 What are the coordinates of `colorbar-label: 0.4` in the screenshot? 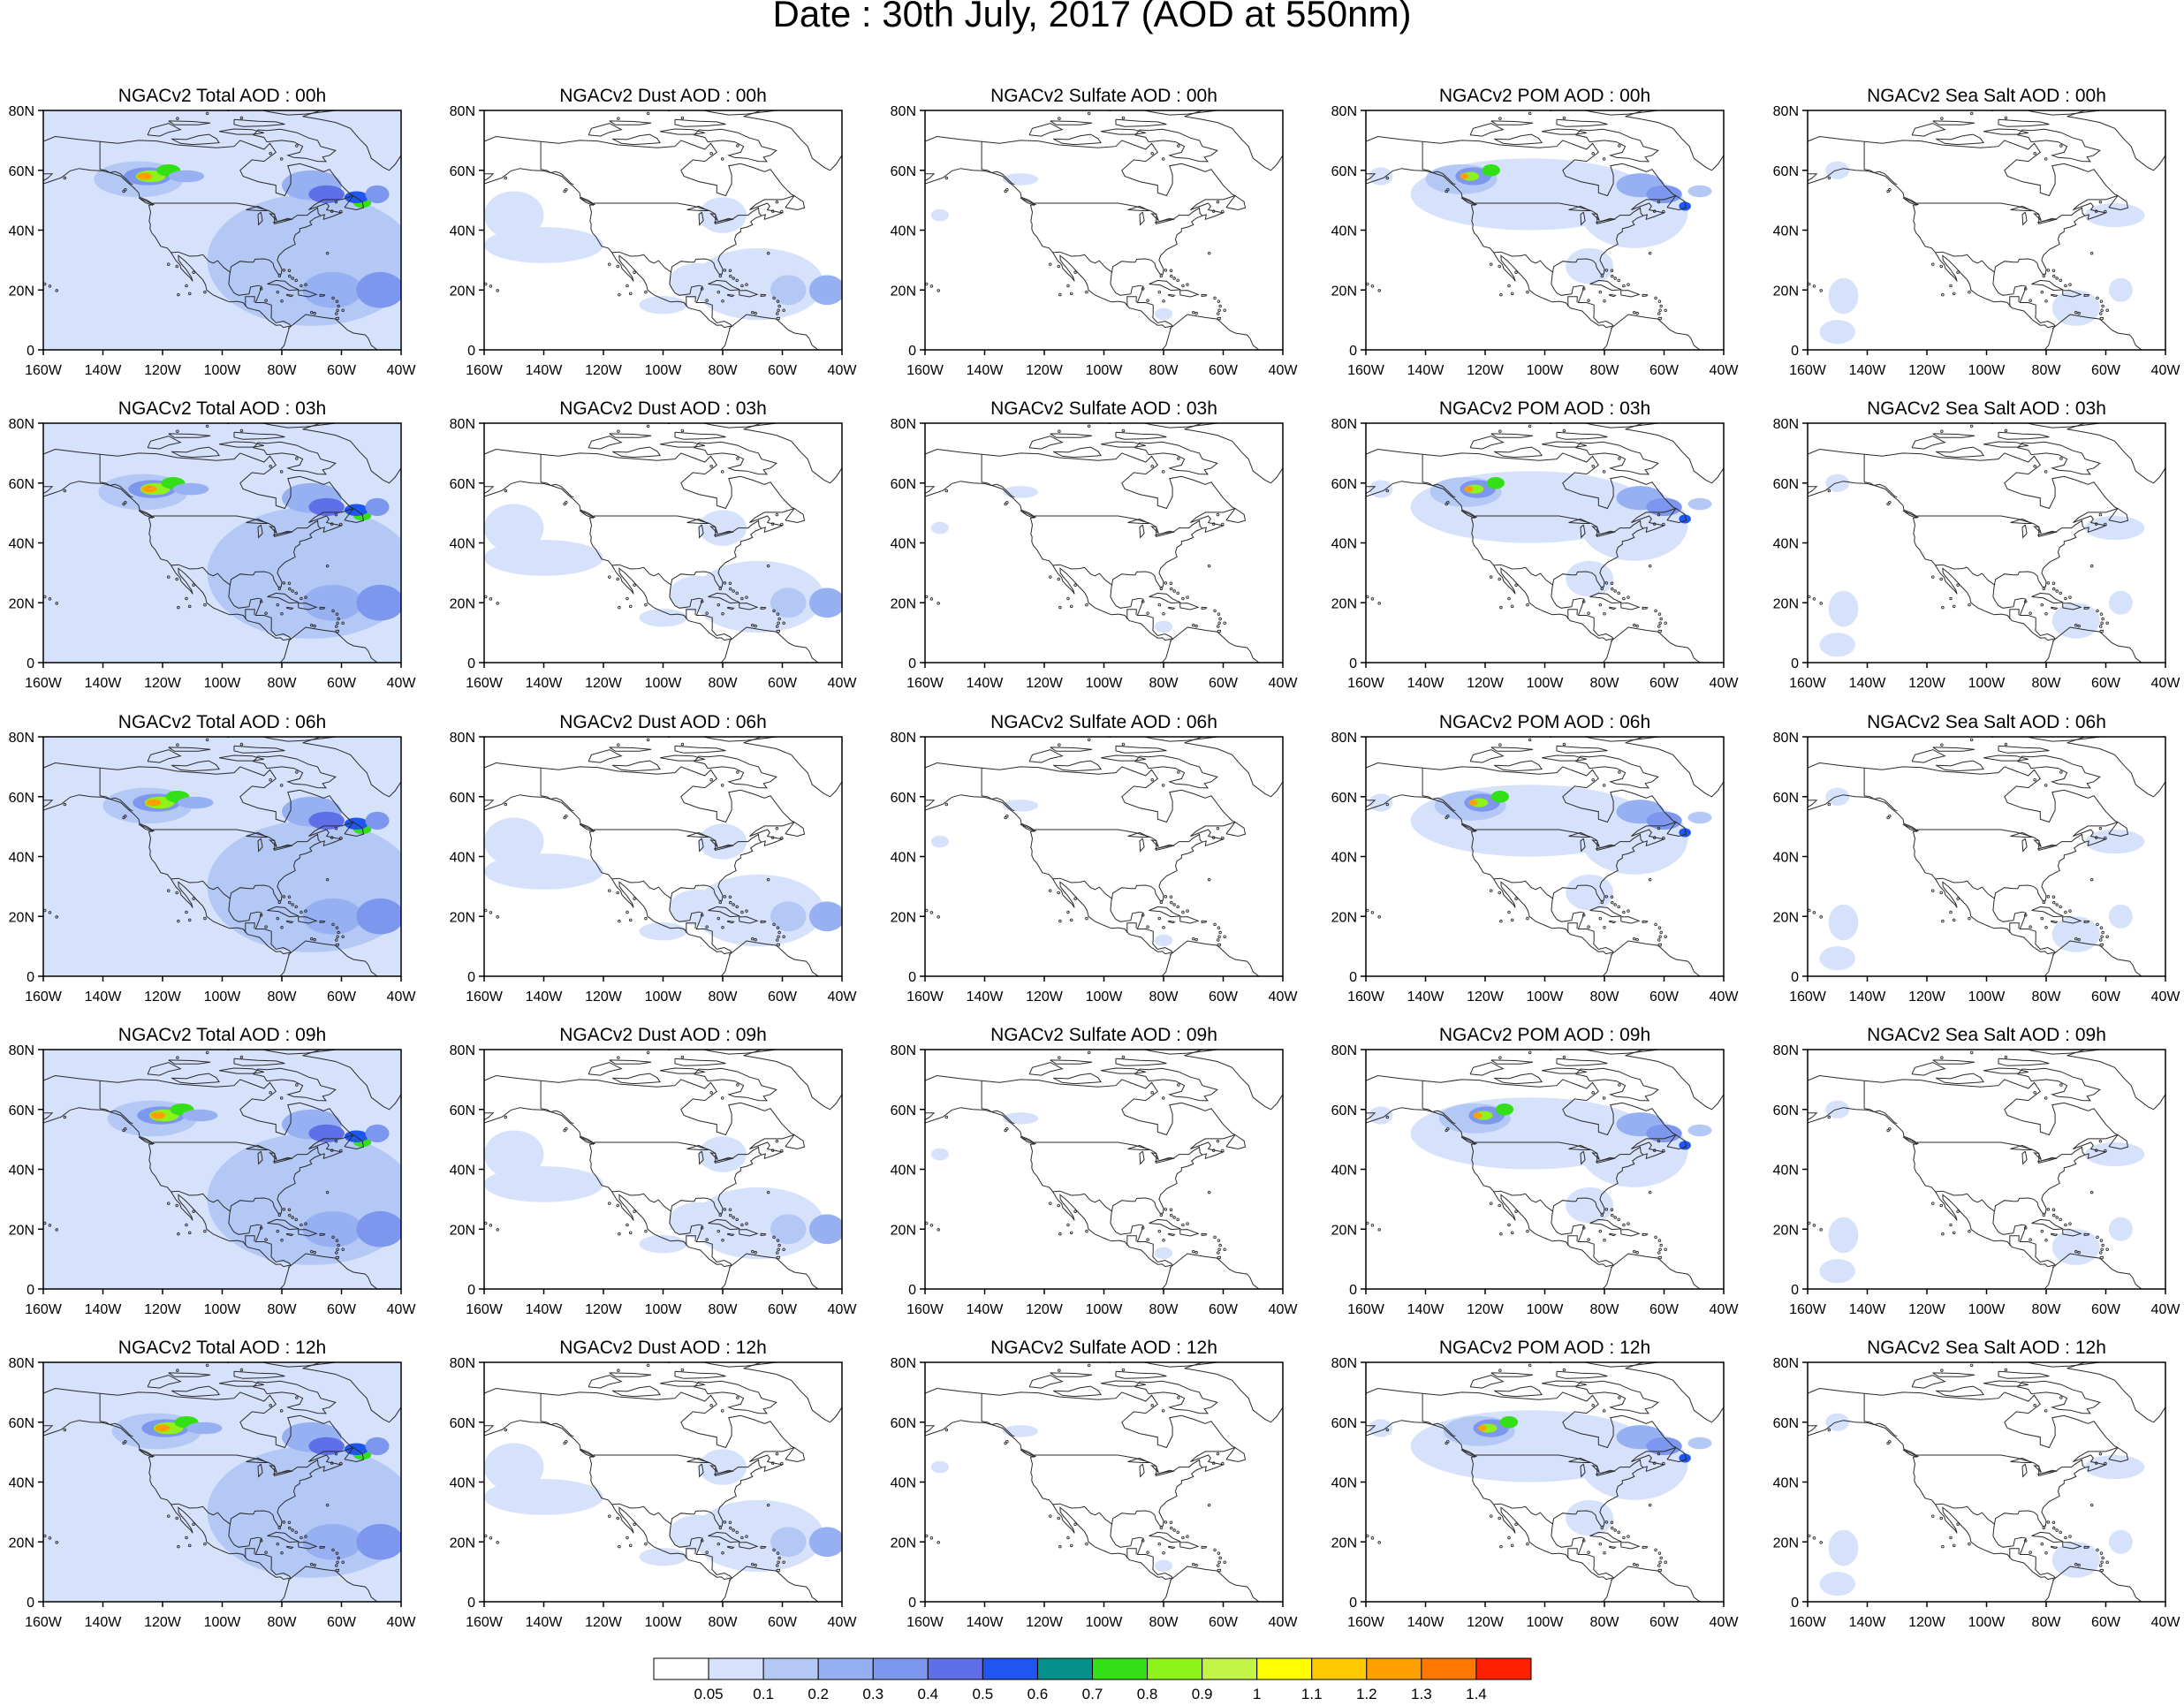 It's located at (928, 1694).